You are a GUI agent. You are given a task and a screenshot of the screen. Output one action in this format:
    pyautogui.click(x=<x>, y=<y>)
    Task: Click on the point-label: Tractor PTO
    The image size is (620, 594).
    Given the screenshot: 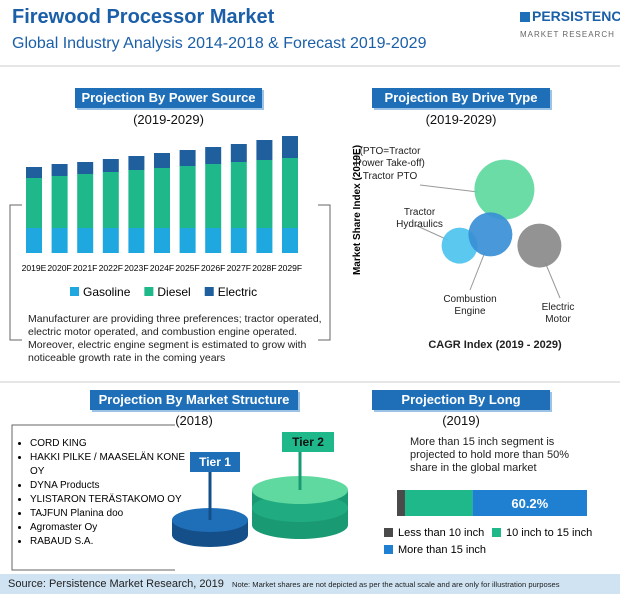 What is the action you would take?
    pyautogui.click(x=390, y=176)
    